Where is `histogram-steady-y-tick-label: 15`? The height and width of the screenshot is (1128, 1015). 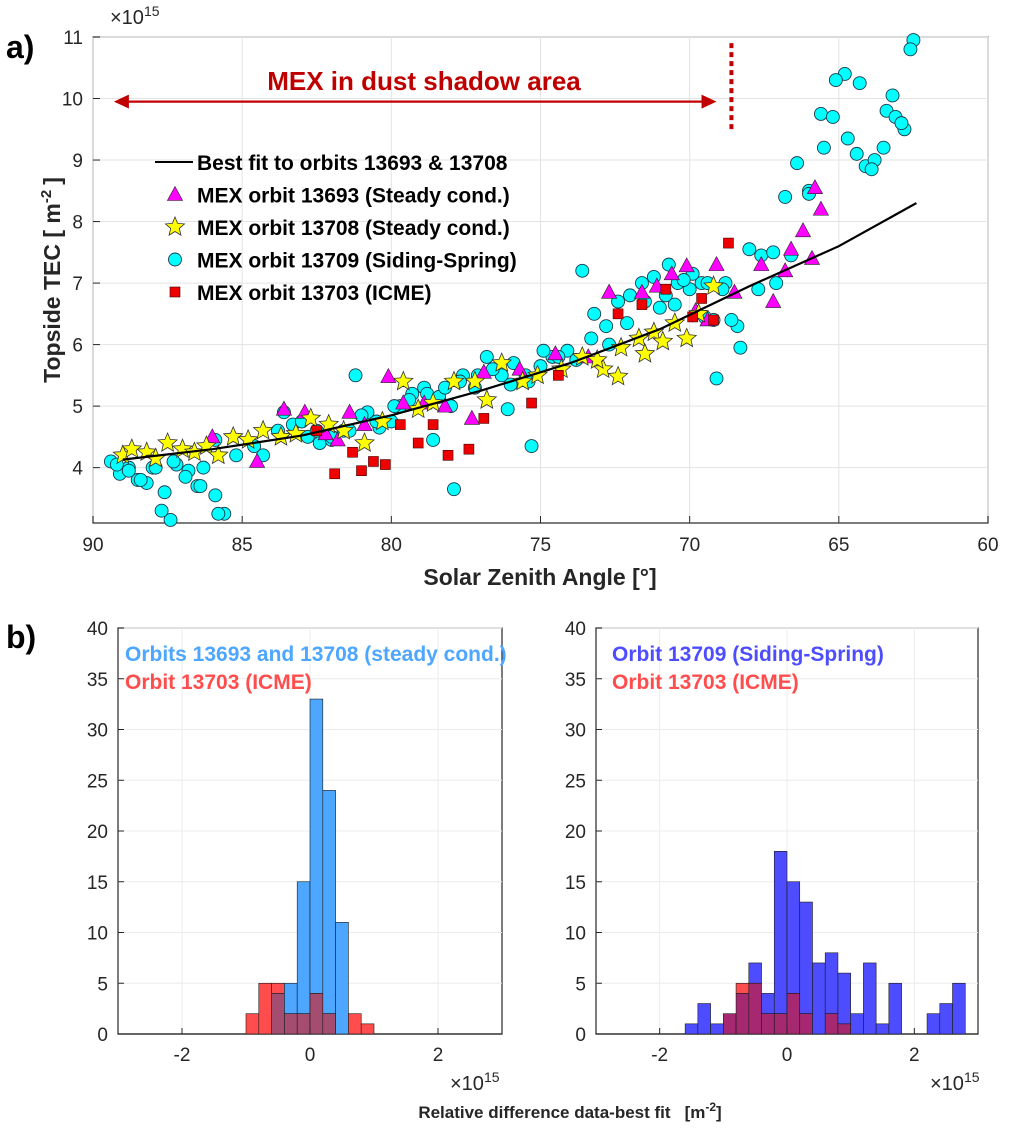
histogram-steady-y-tick-label: 15 is located at coordinates (97, 883).